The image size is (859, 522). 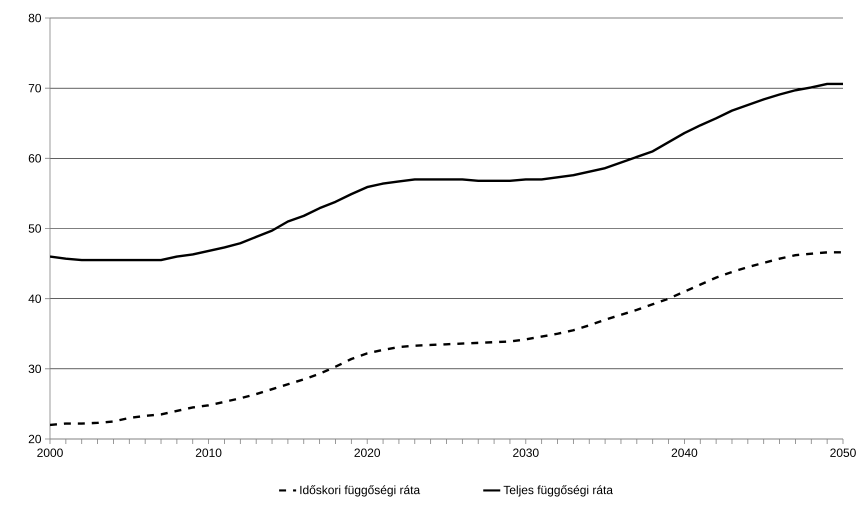 What do you see at coordinates (360, 491) in the screenshot?
I see `legend-label: Időskori függőségi ráta` at bounding box center [360, 491].